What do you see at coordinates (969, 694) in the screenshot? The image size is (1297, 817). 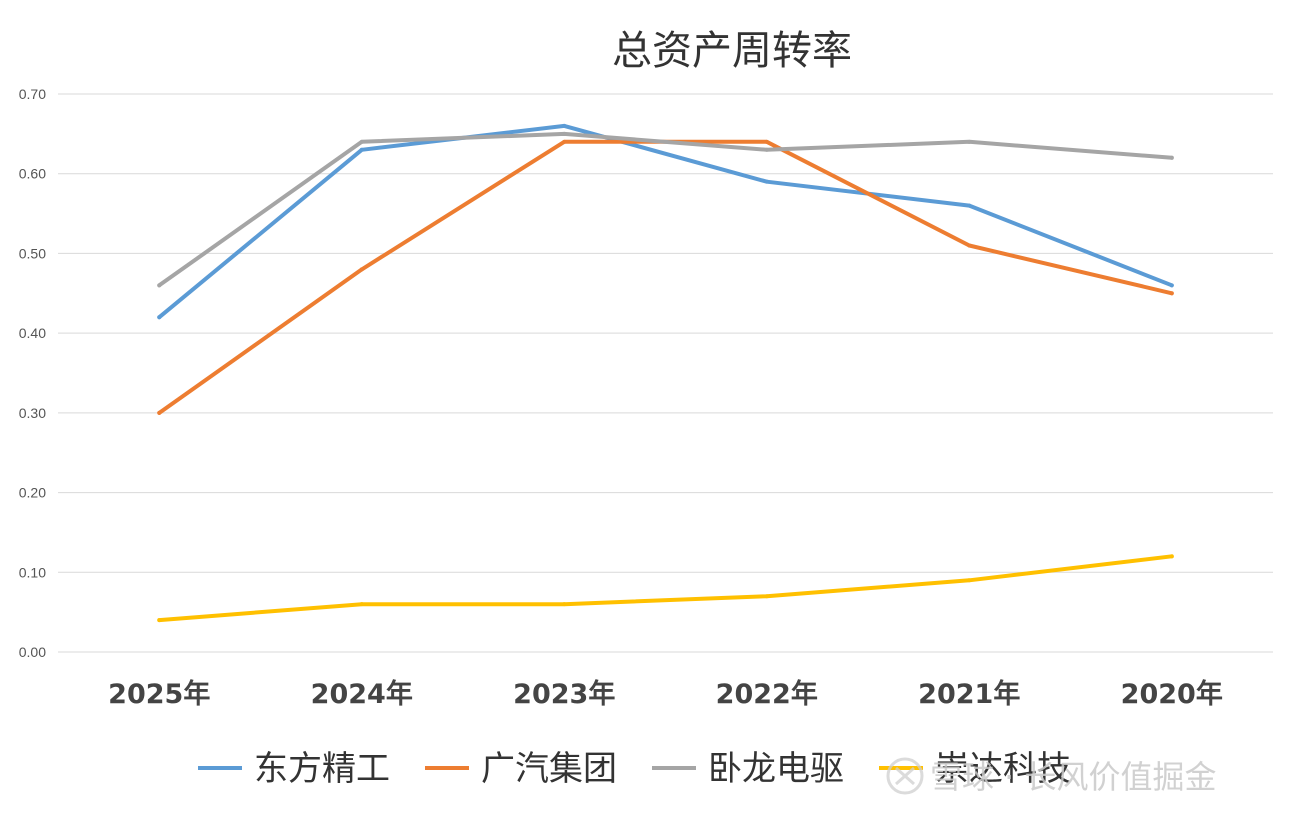 I see `x-tick-label: 2021年` at bounding box center [969, 694].